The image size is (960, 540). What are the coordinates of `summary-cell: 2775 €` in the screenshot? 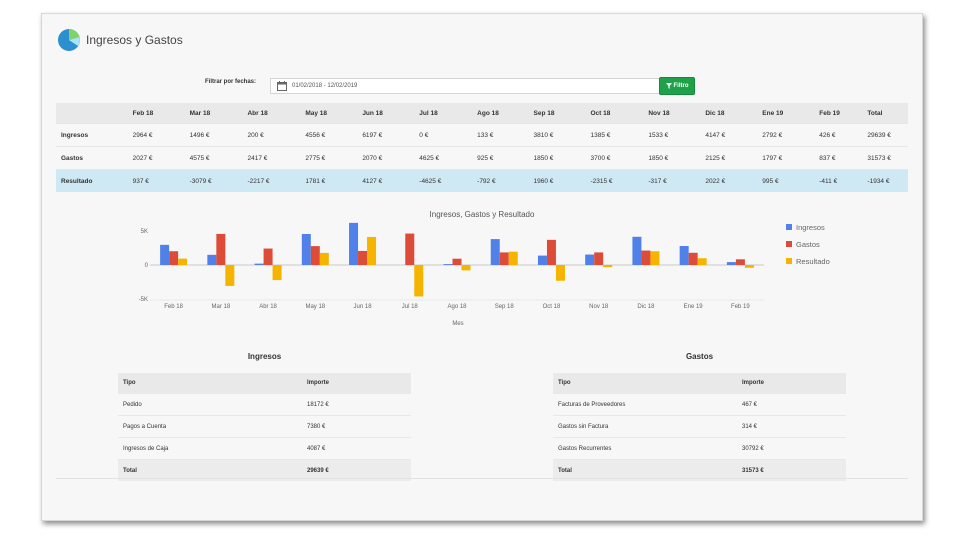 It's located at (316, 158).